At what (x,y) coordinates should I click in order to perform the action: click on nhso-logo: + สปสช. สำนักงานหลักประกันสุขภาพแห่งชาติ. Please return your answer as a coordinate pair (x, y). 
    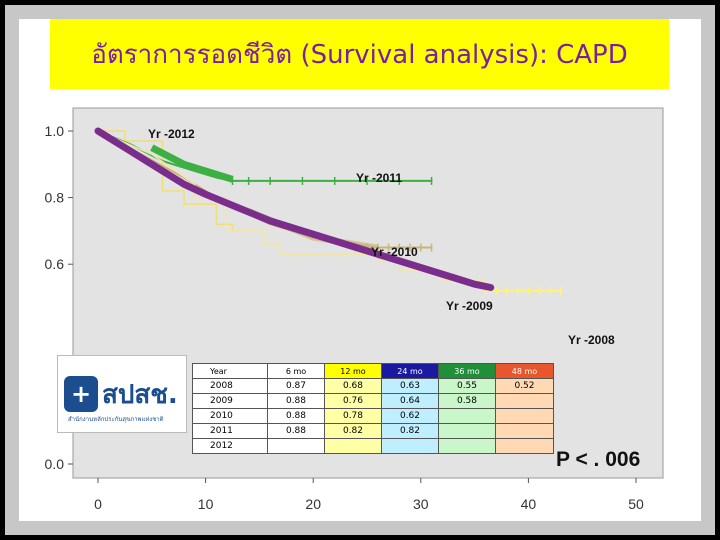
    Looking at the image, I should click on (122, 394).